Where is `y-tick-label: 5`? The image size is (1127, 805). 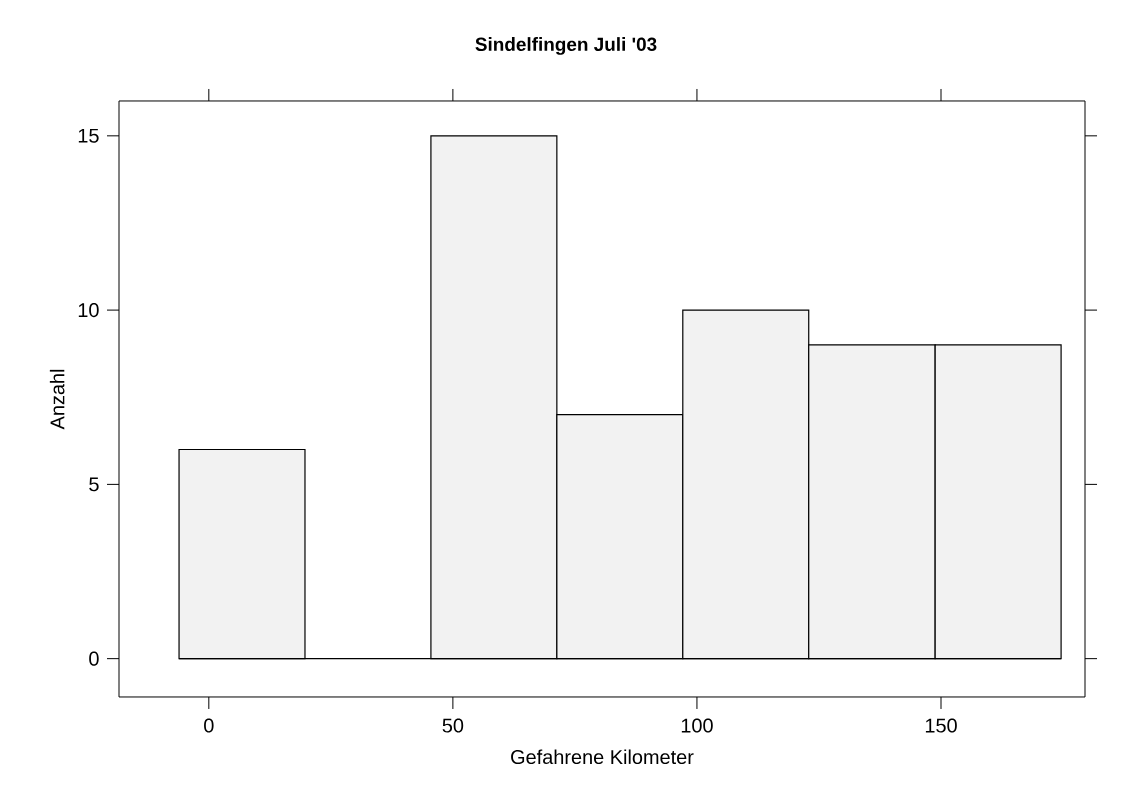
y-tick-label: 5 is located at coordinates (94, 484).